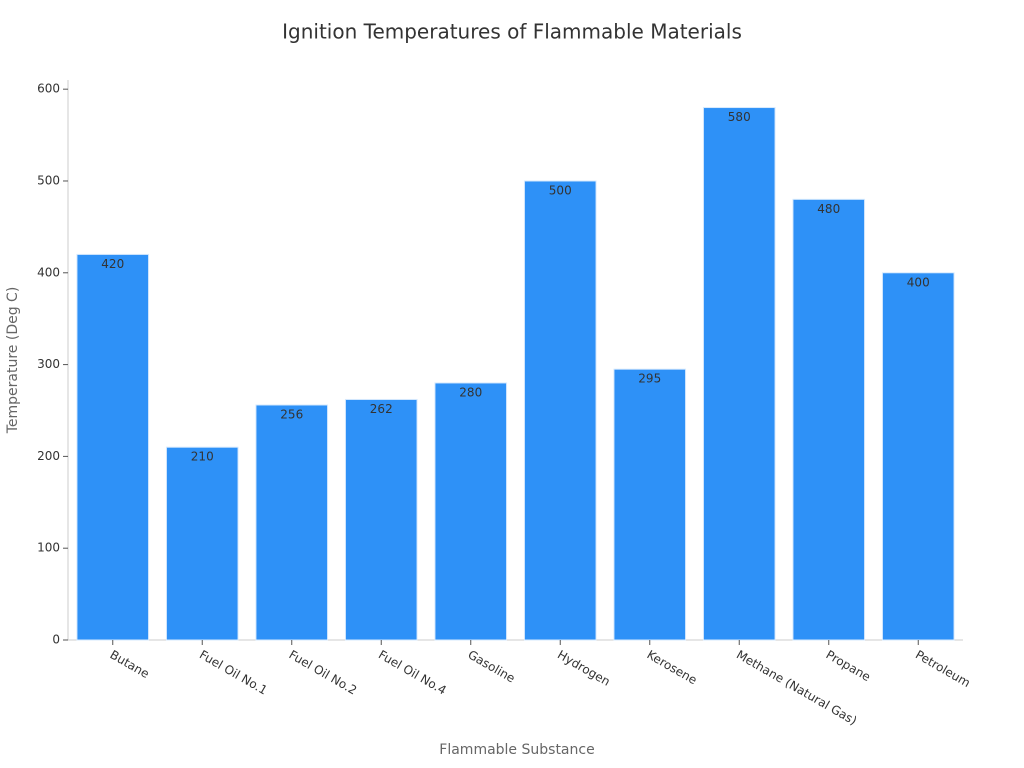  What do you see at coordinates (291, 414) in the screenshot?
I see `value-label: 256` at bounding box center [291, 414].